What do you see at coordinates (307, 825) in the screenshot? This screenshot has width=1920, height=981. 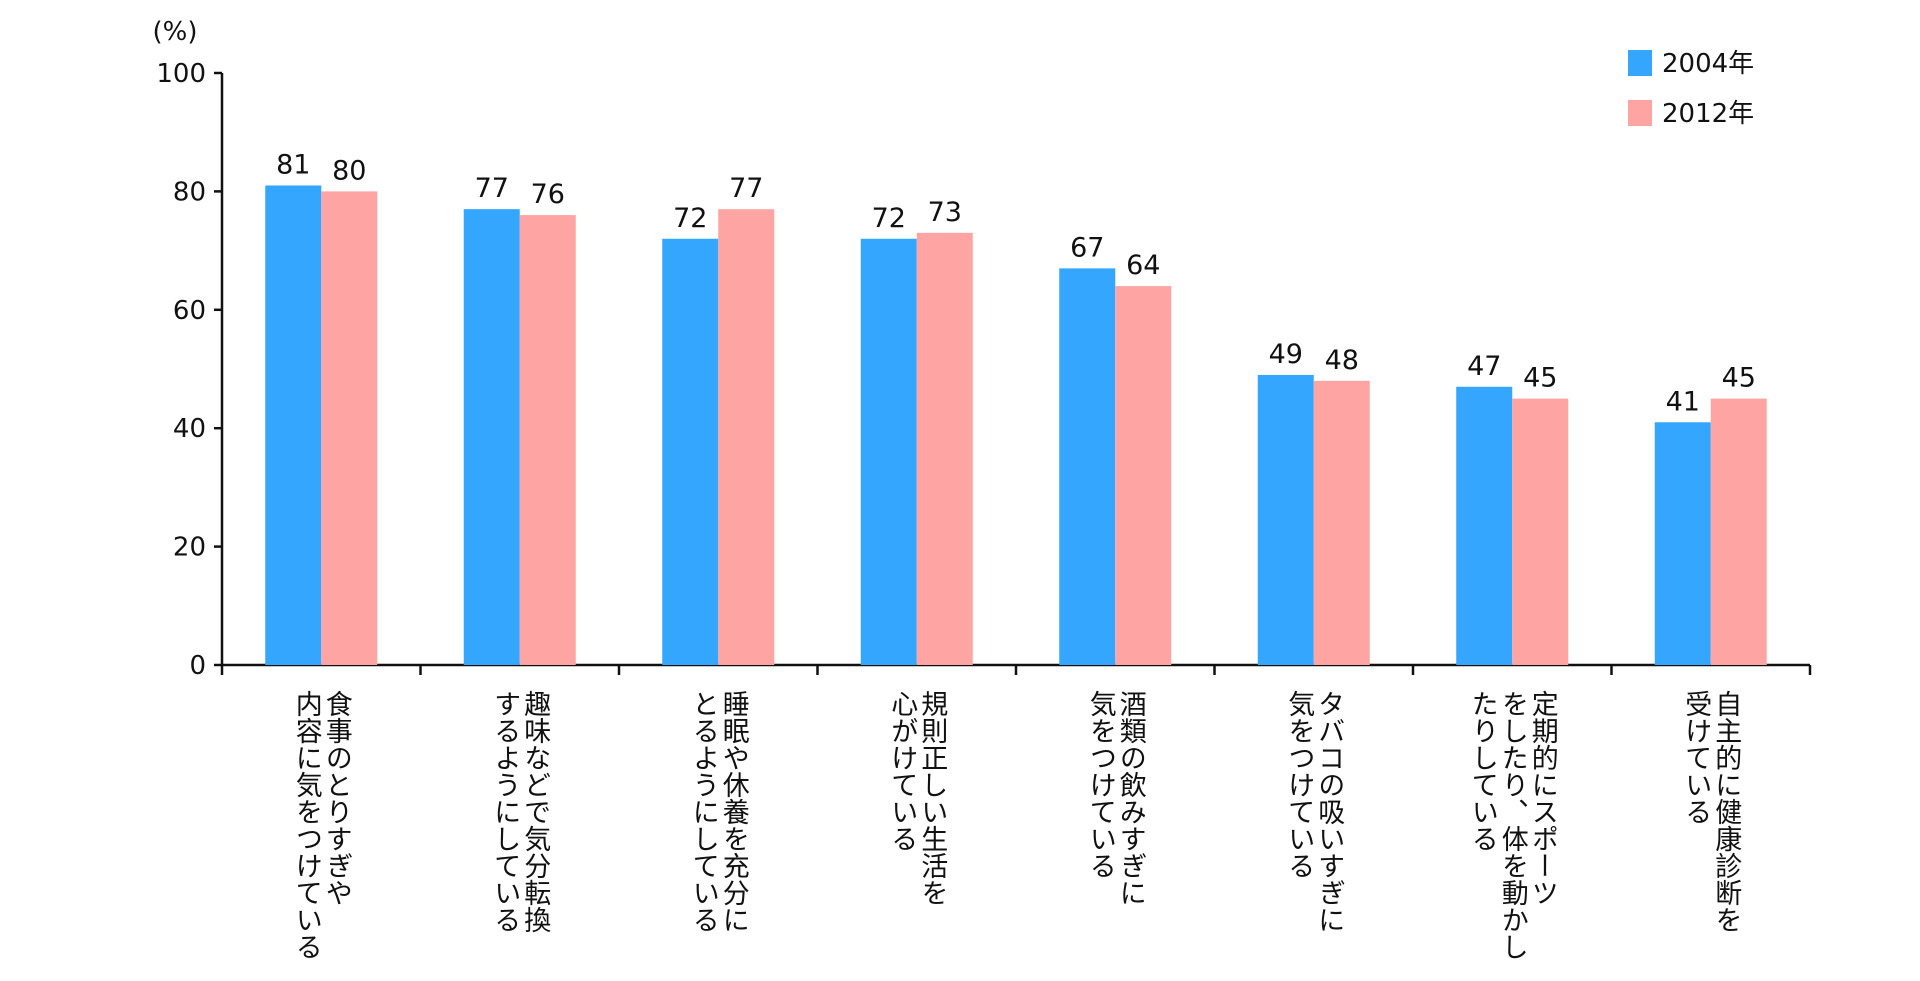 I see `category-label: 内容に気をつけている` at bounding box center [307, 825].